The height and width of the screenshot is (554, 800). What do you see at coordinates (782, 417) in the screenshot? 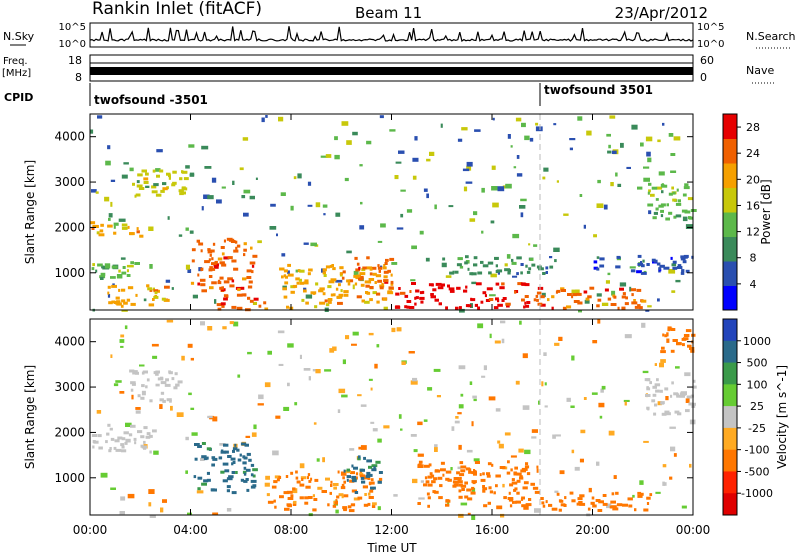
I see `velocity-colorbar-label: Velocity [m s^-1]` at bounding box center [782, 417].